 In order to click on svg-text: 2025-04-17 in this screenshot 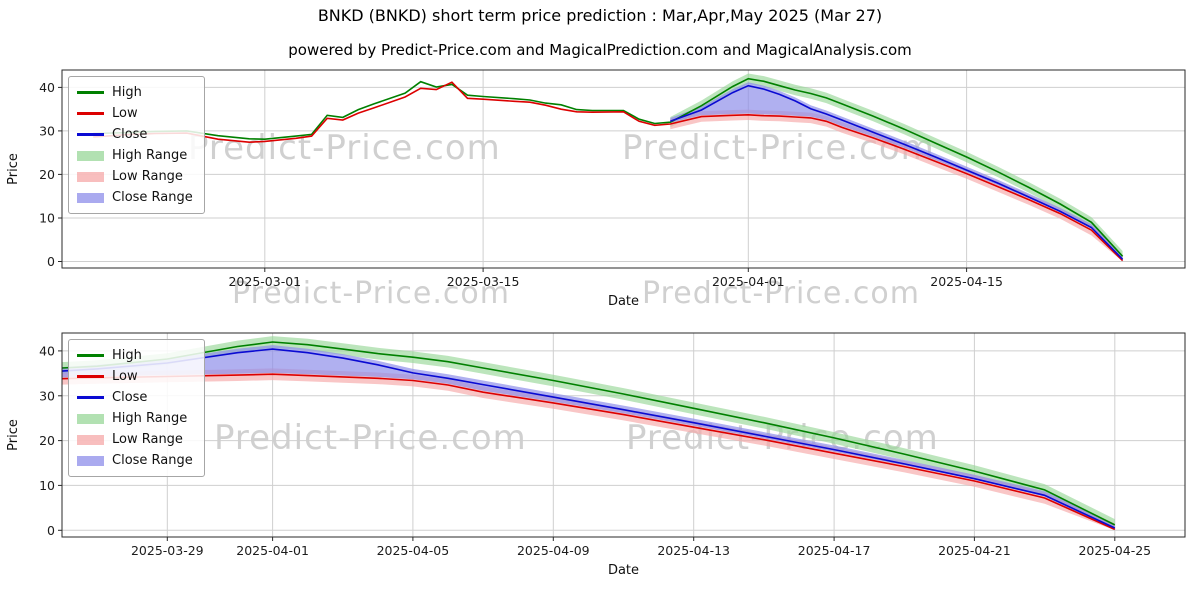, I will do `click(834, 550)`.